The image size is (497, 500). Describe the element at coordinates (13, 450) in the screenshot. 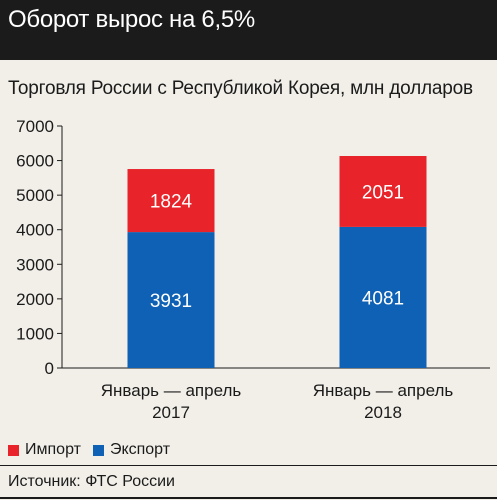

I see `legend-swatch-import` at that location.